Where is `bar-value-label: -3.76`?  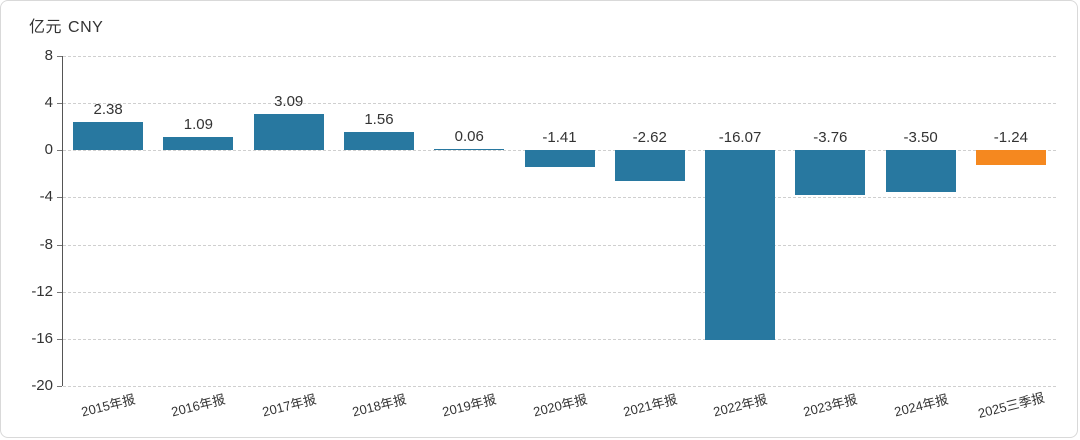
bar-value-label: -3.76 is located at coordinates (830, 138).